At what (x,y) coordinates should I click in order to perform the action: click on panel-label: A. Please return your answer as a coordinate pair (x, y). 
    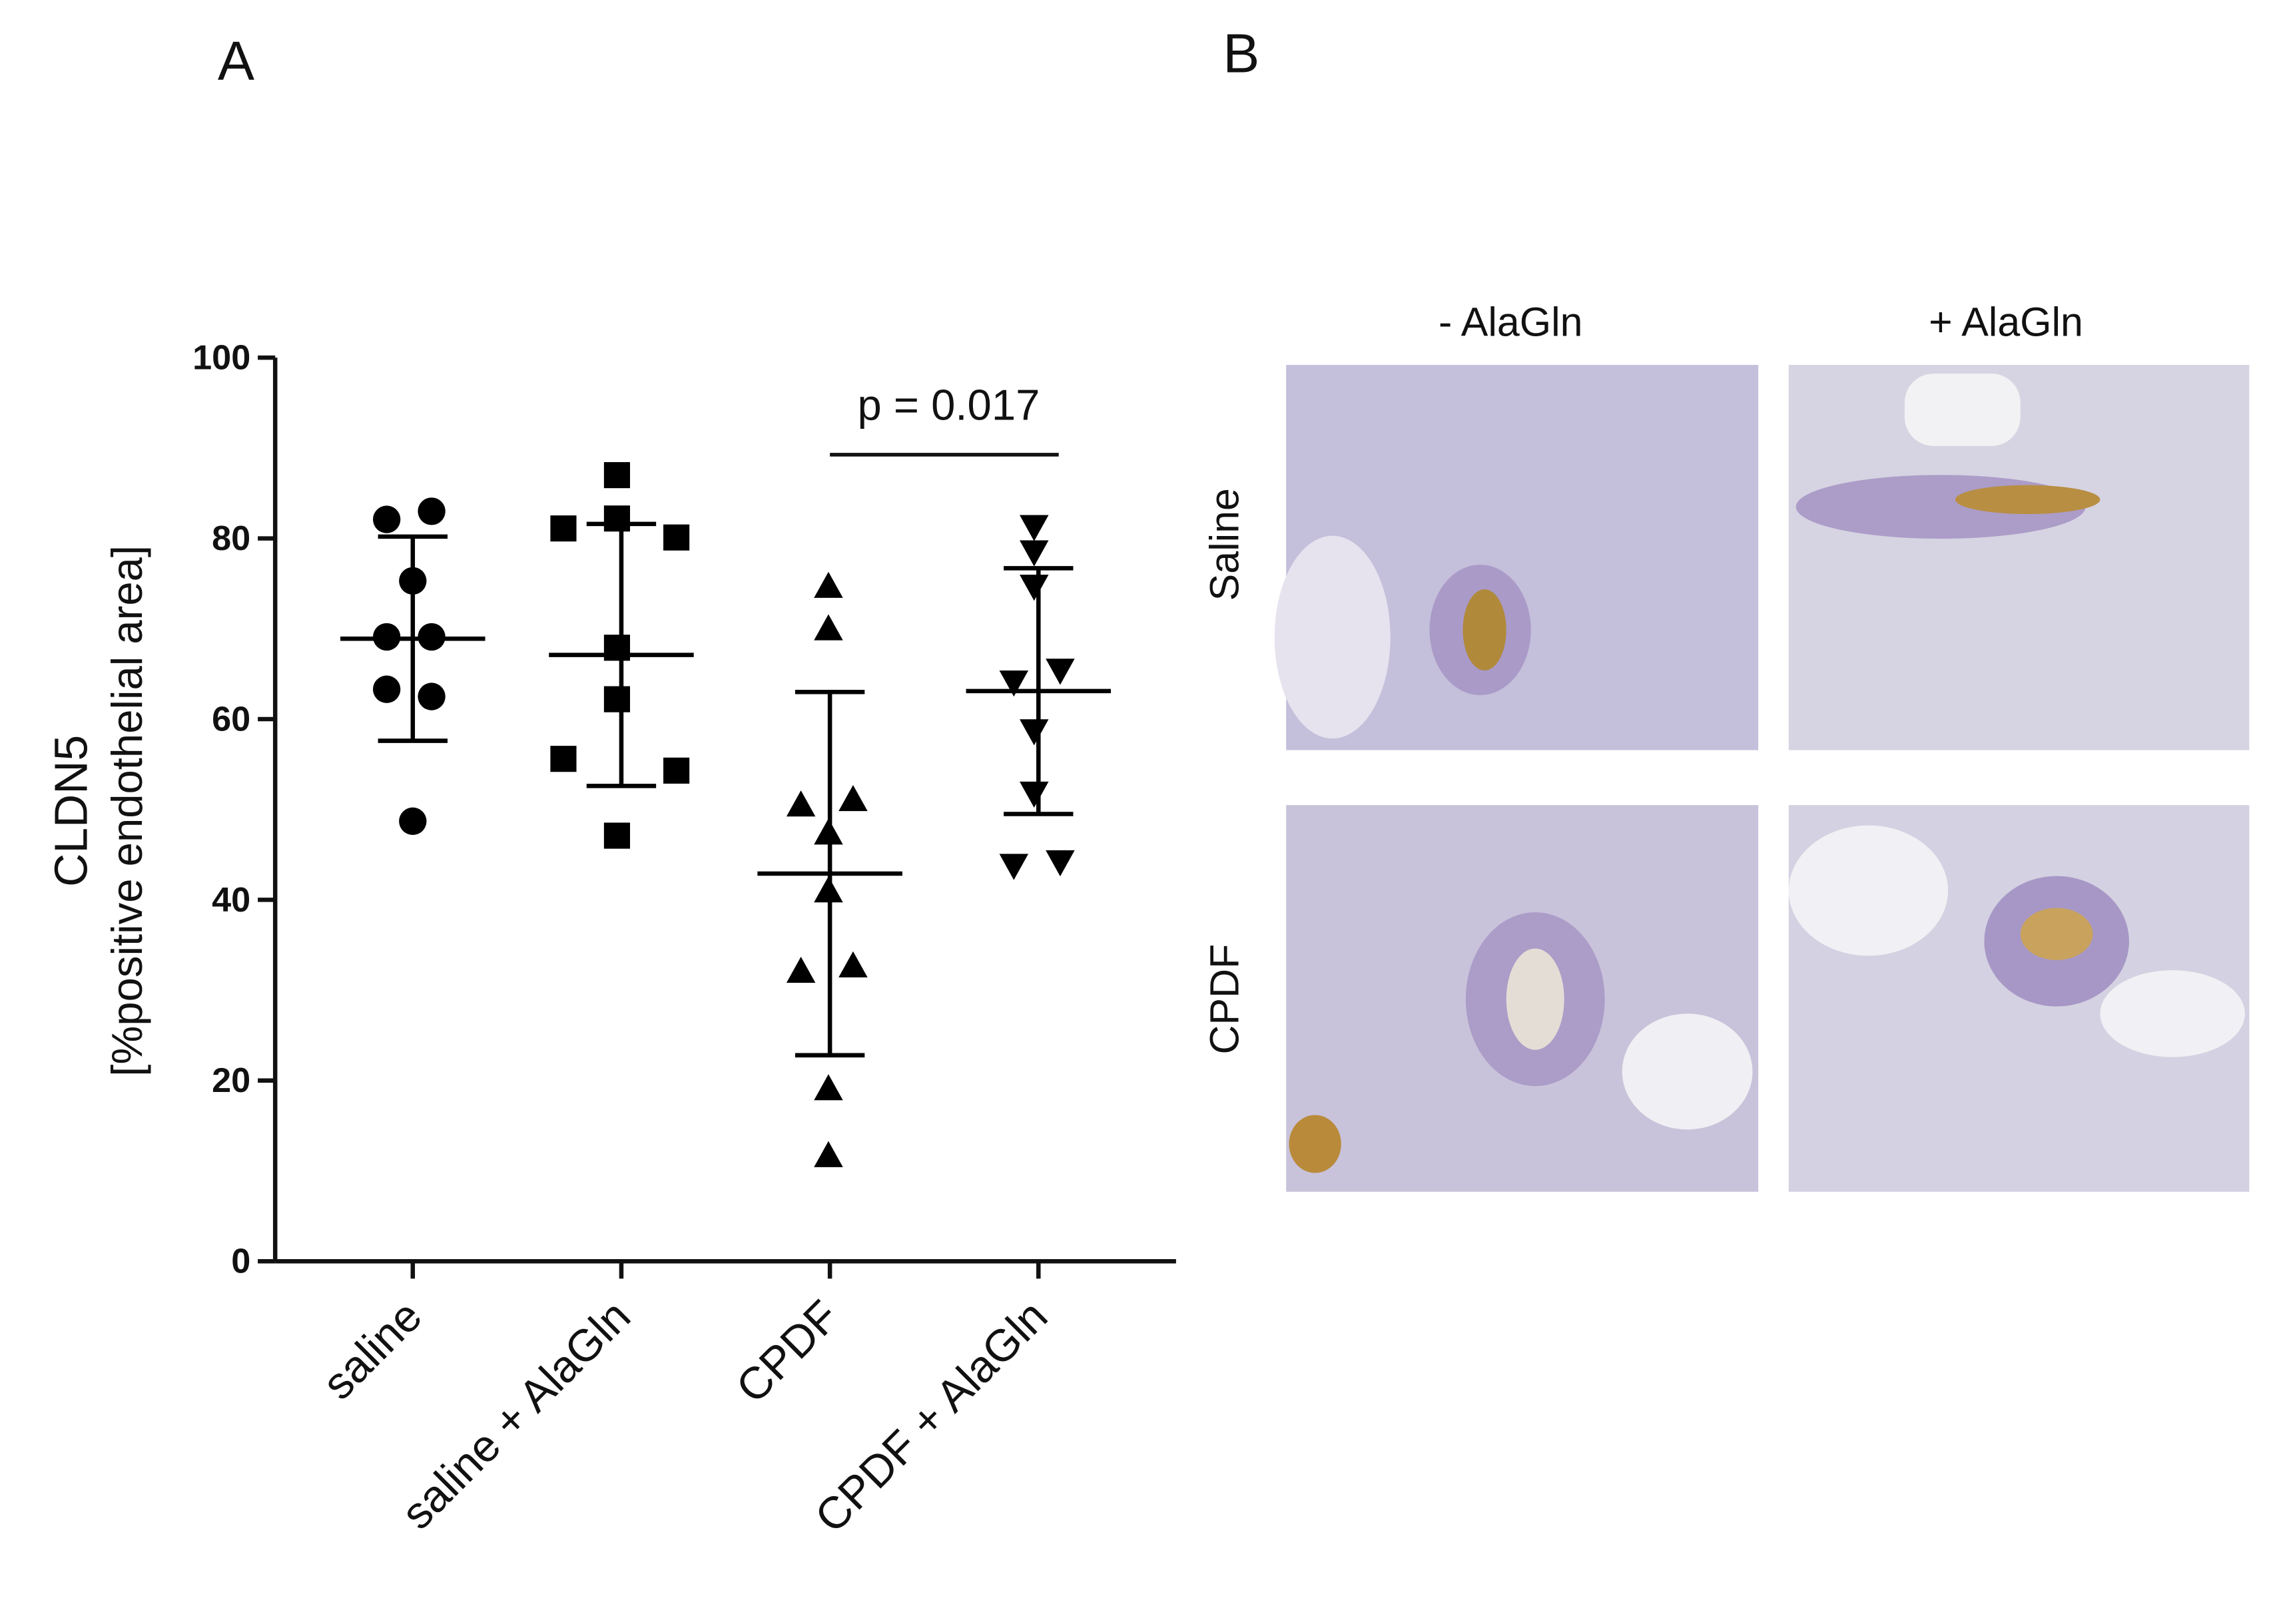
    Looking at the image, I should click on (236, 61).